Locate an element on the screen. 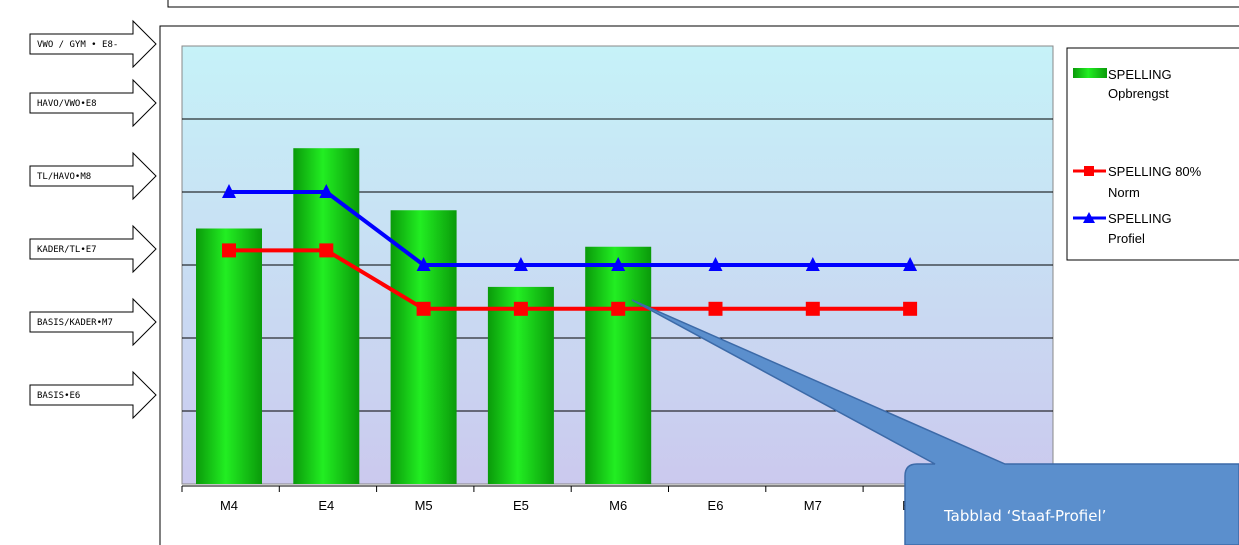 This screenshot has width=1239, height=545. legend-profiel-marker is located at coordinates (1089, 217).